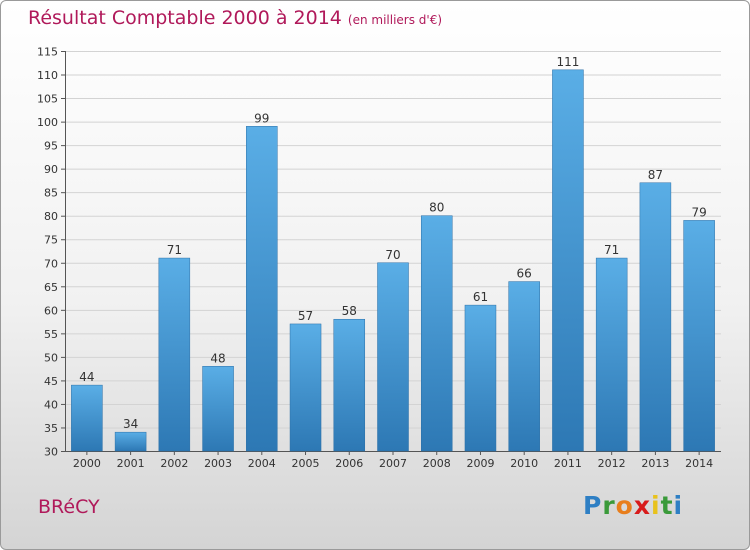 The image size is (750, 550). What do you see at coordinates (47, 75) in the screenshot?
I see `y-tick-label: 110` at bounding box center [47, 75].